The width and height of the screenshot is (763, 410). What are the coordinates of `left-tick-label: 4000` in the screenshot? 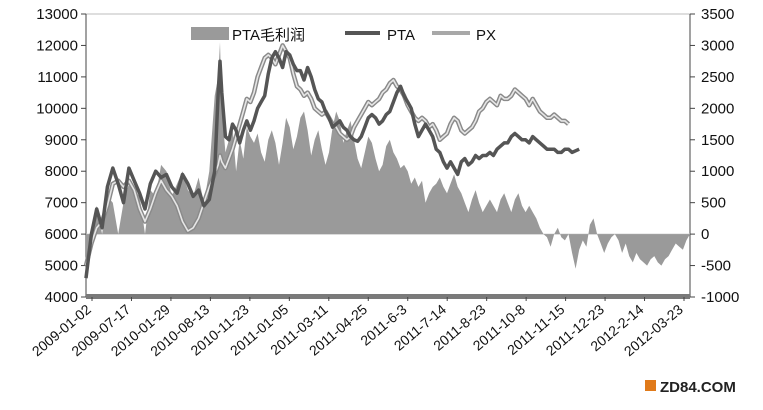 It's located at (61, 297).